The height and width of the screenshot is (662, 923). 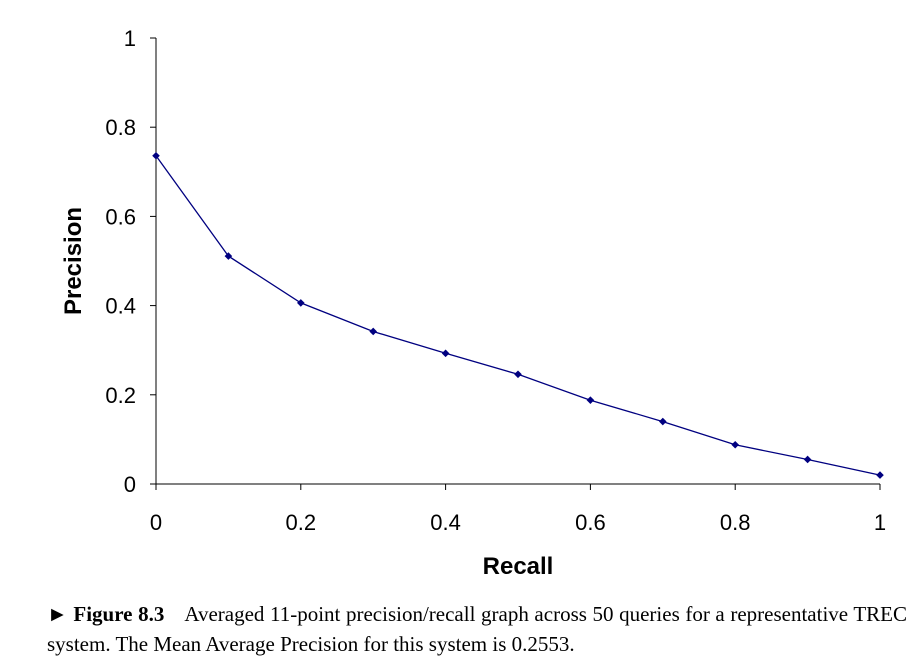 What do you see at coordinates (301, 522) in the screenshot?
I see `x-tick-label: 0.2` at bounding box center [301, 522].